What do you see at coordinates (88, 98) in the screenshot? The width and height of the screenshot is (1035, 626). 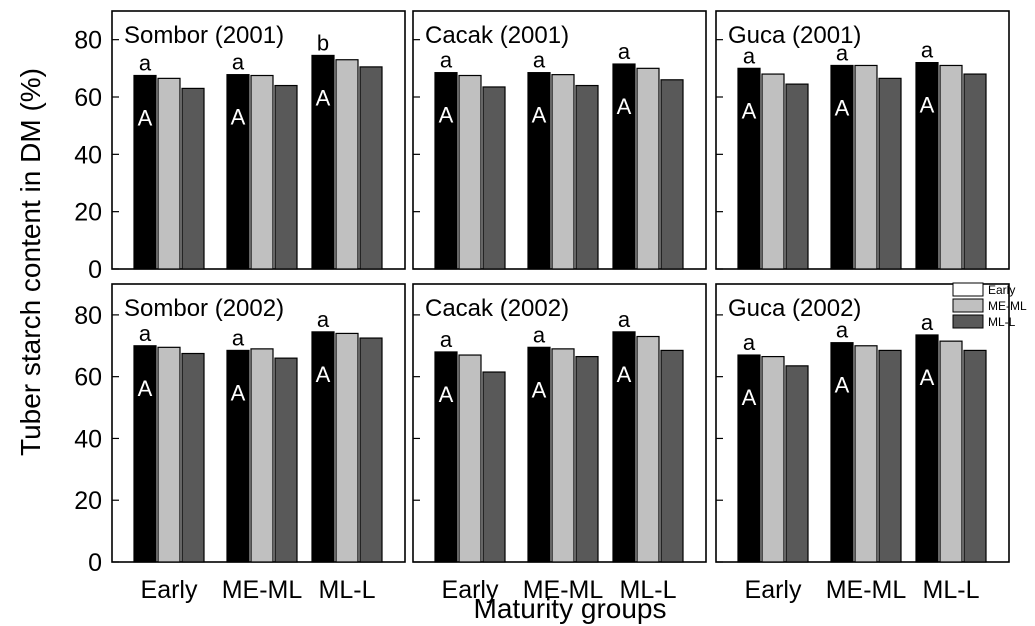 I see `y-tick-label: 60` at bounding box center [88, 98].